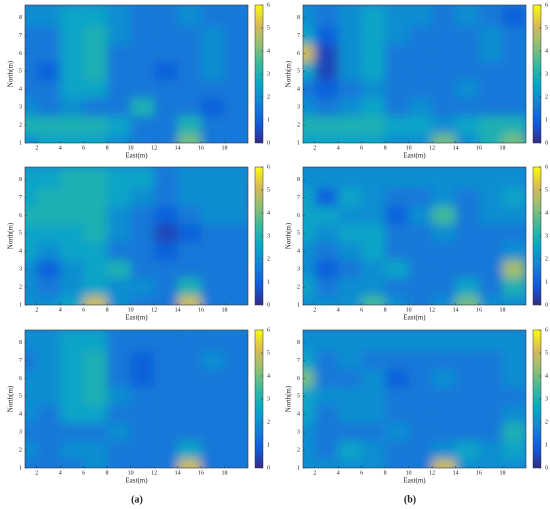 The height and width of the screenshot is (509, 550). Describe the element at coordinates (268, 5) in the screenshot. I see `colorbar-tick-label: 6` at that location.